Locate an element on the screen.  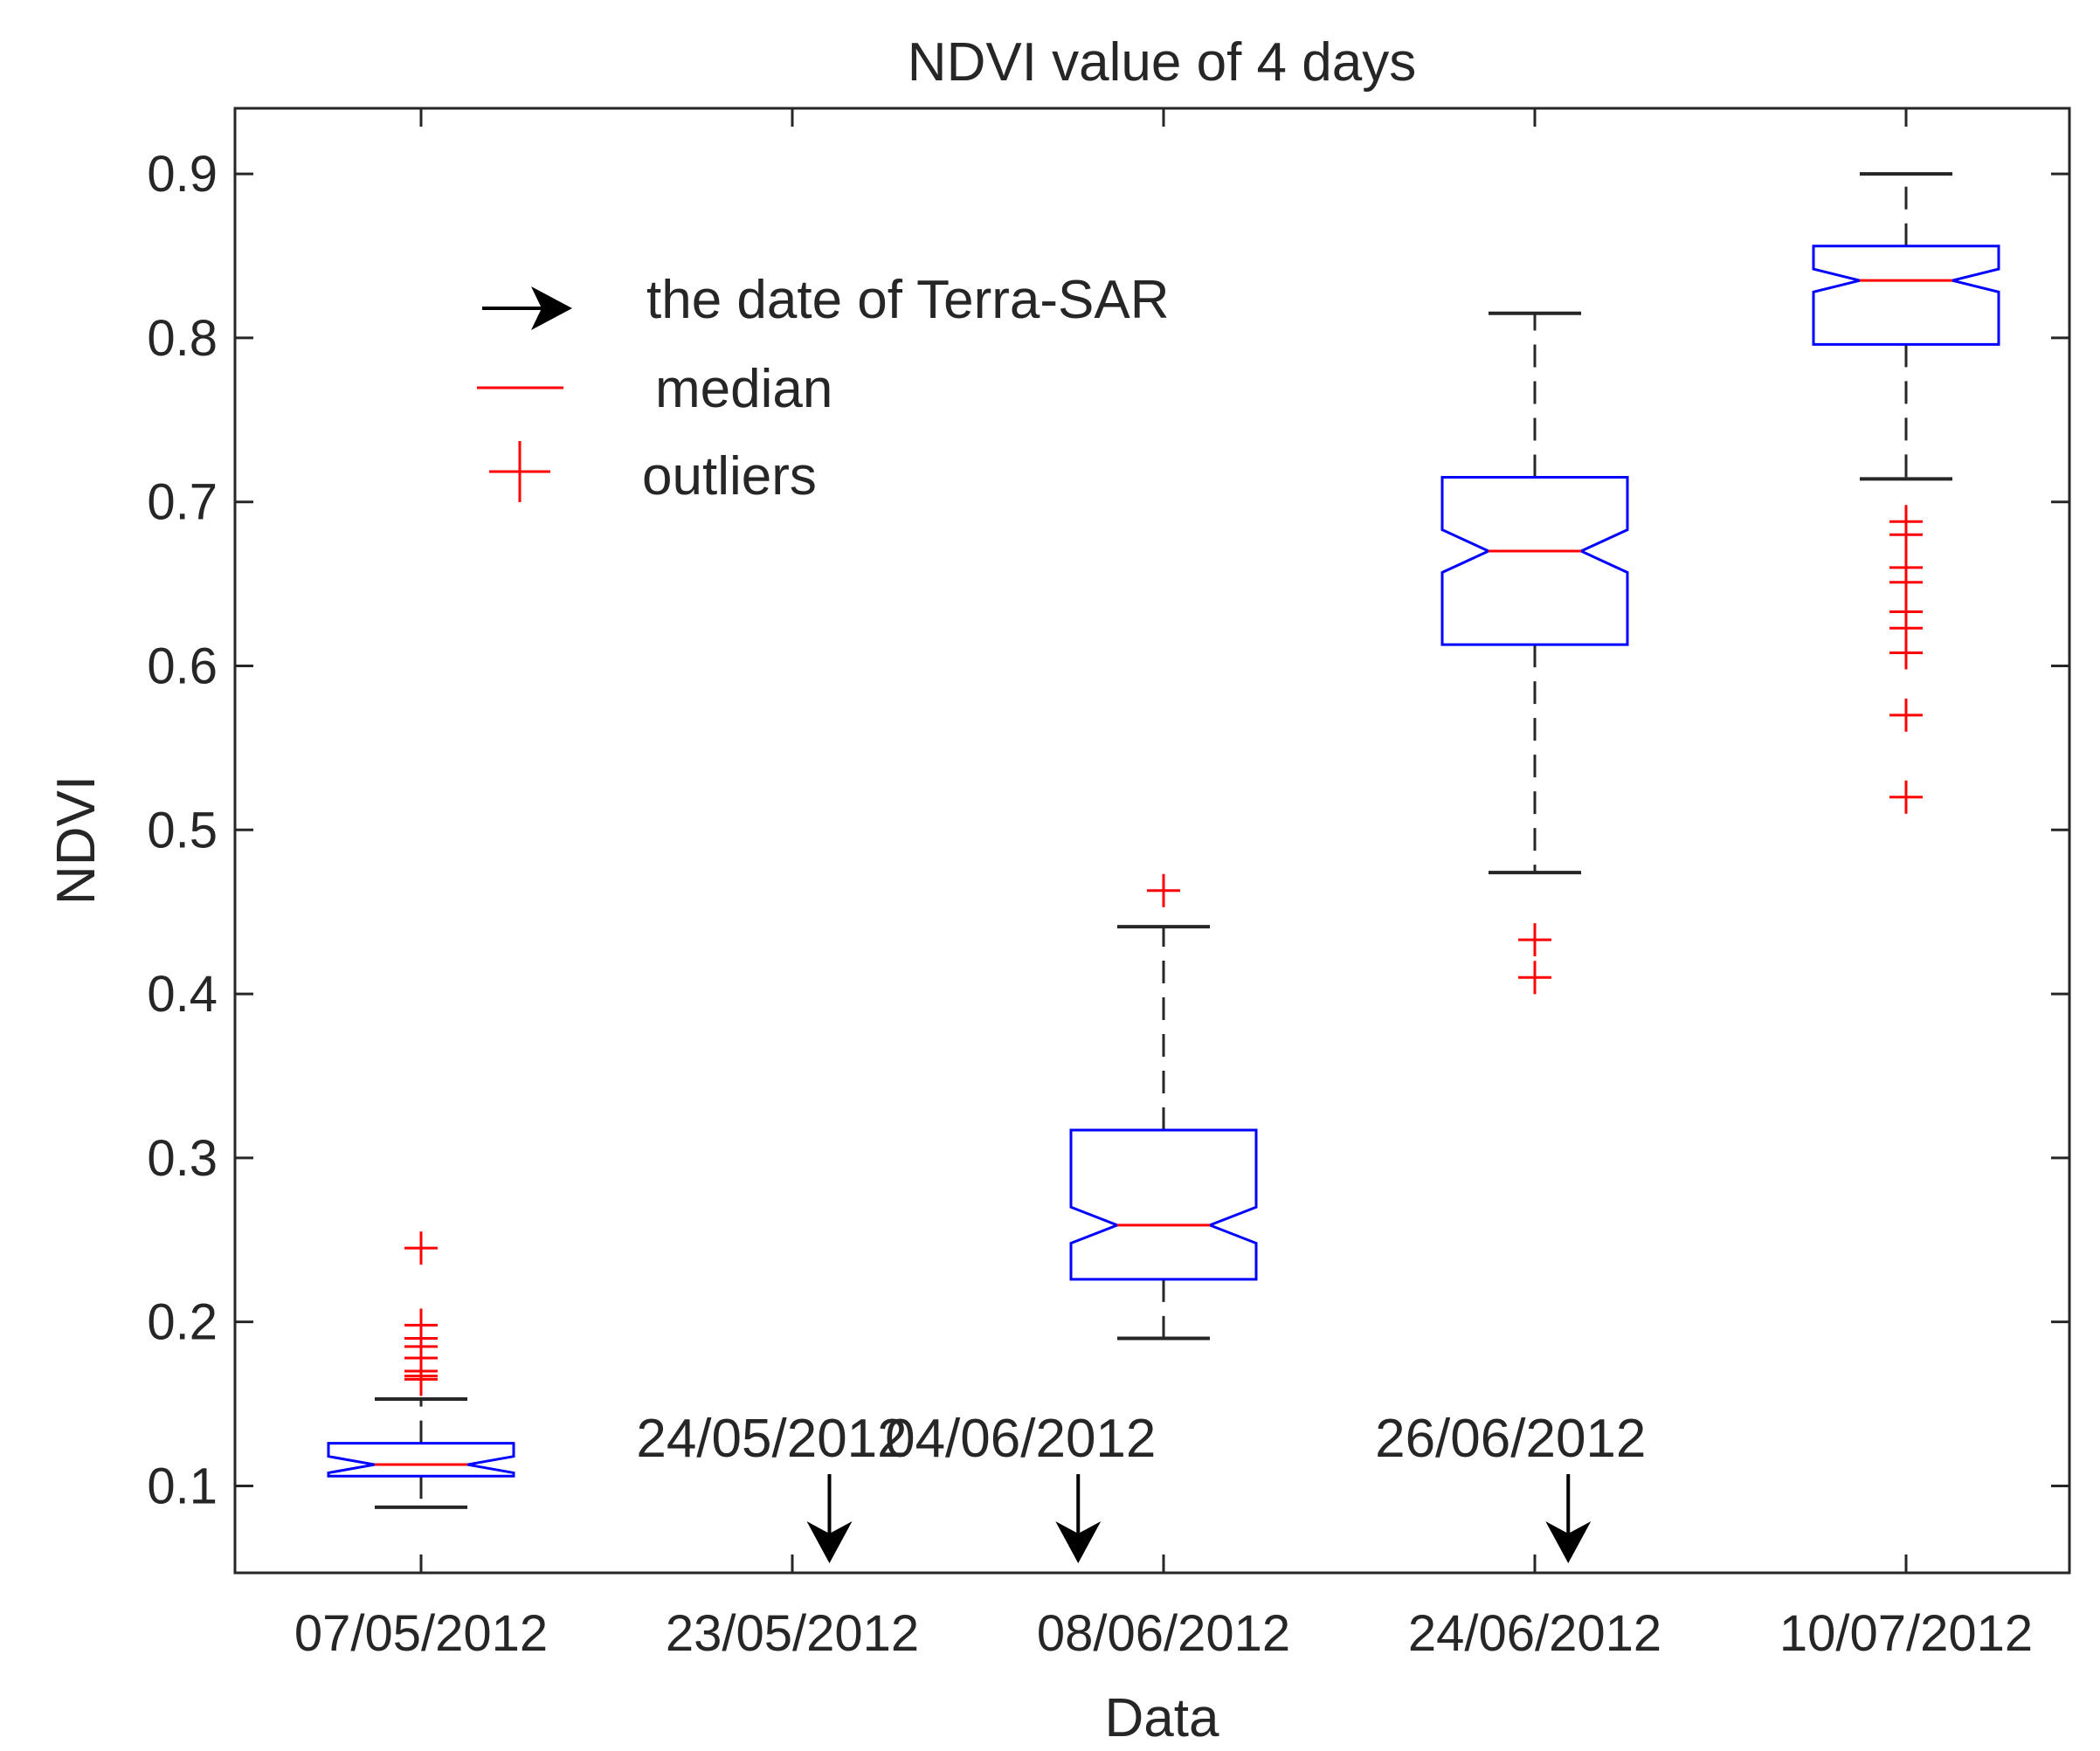
x-tick-label: 23/05/2012 is located at coordinates (792, 1633).